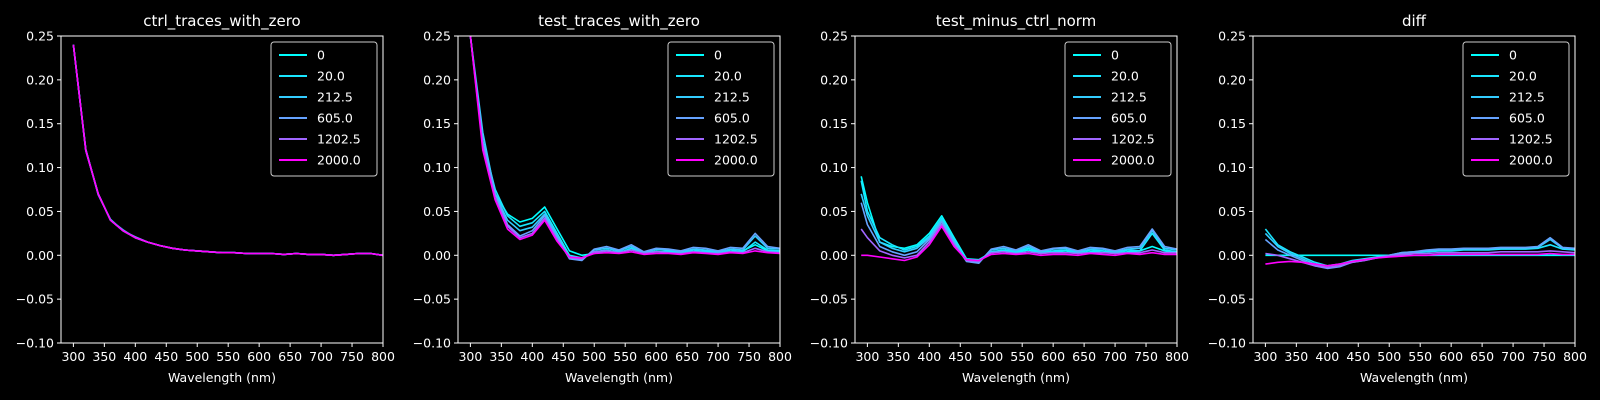  I want to click on chart-title: test_minus_ctrl_norm, so click(1016, 21).